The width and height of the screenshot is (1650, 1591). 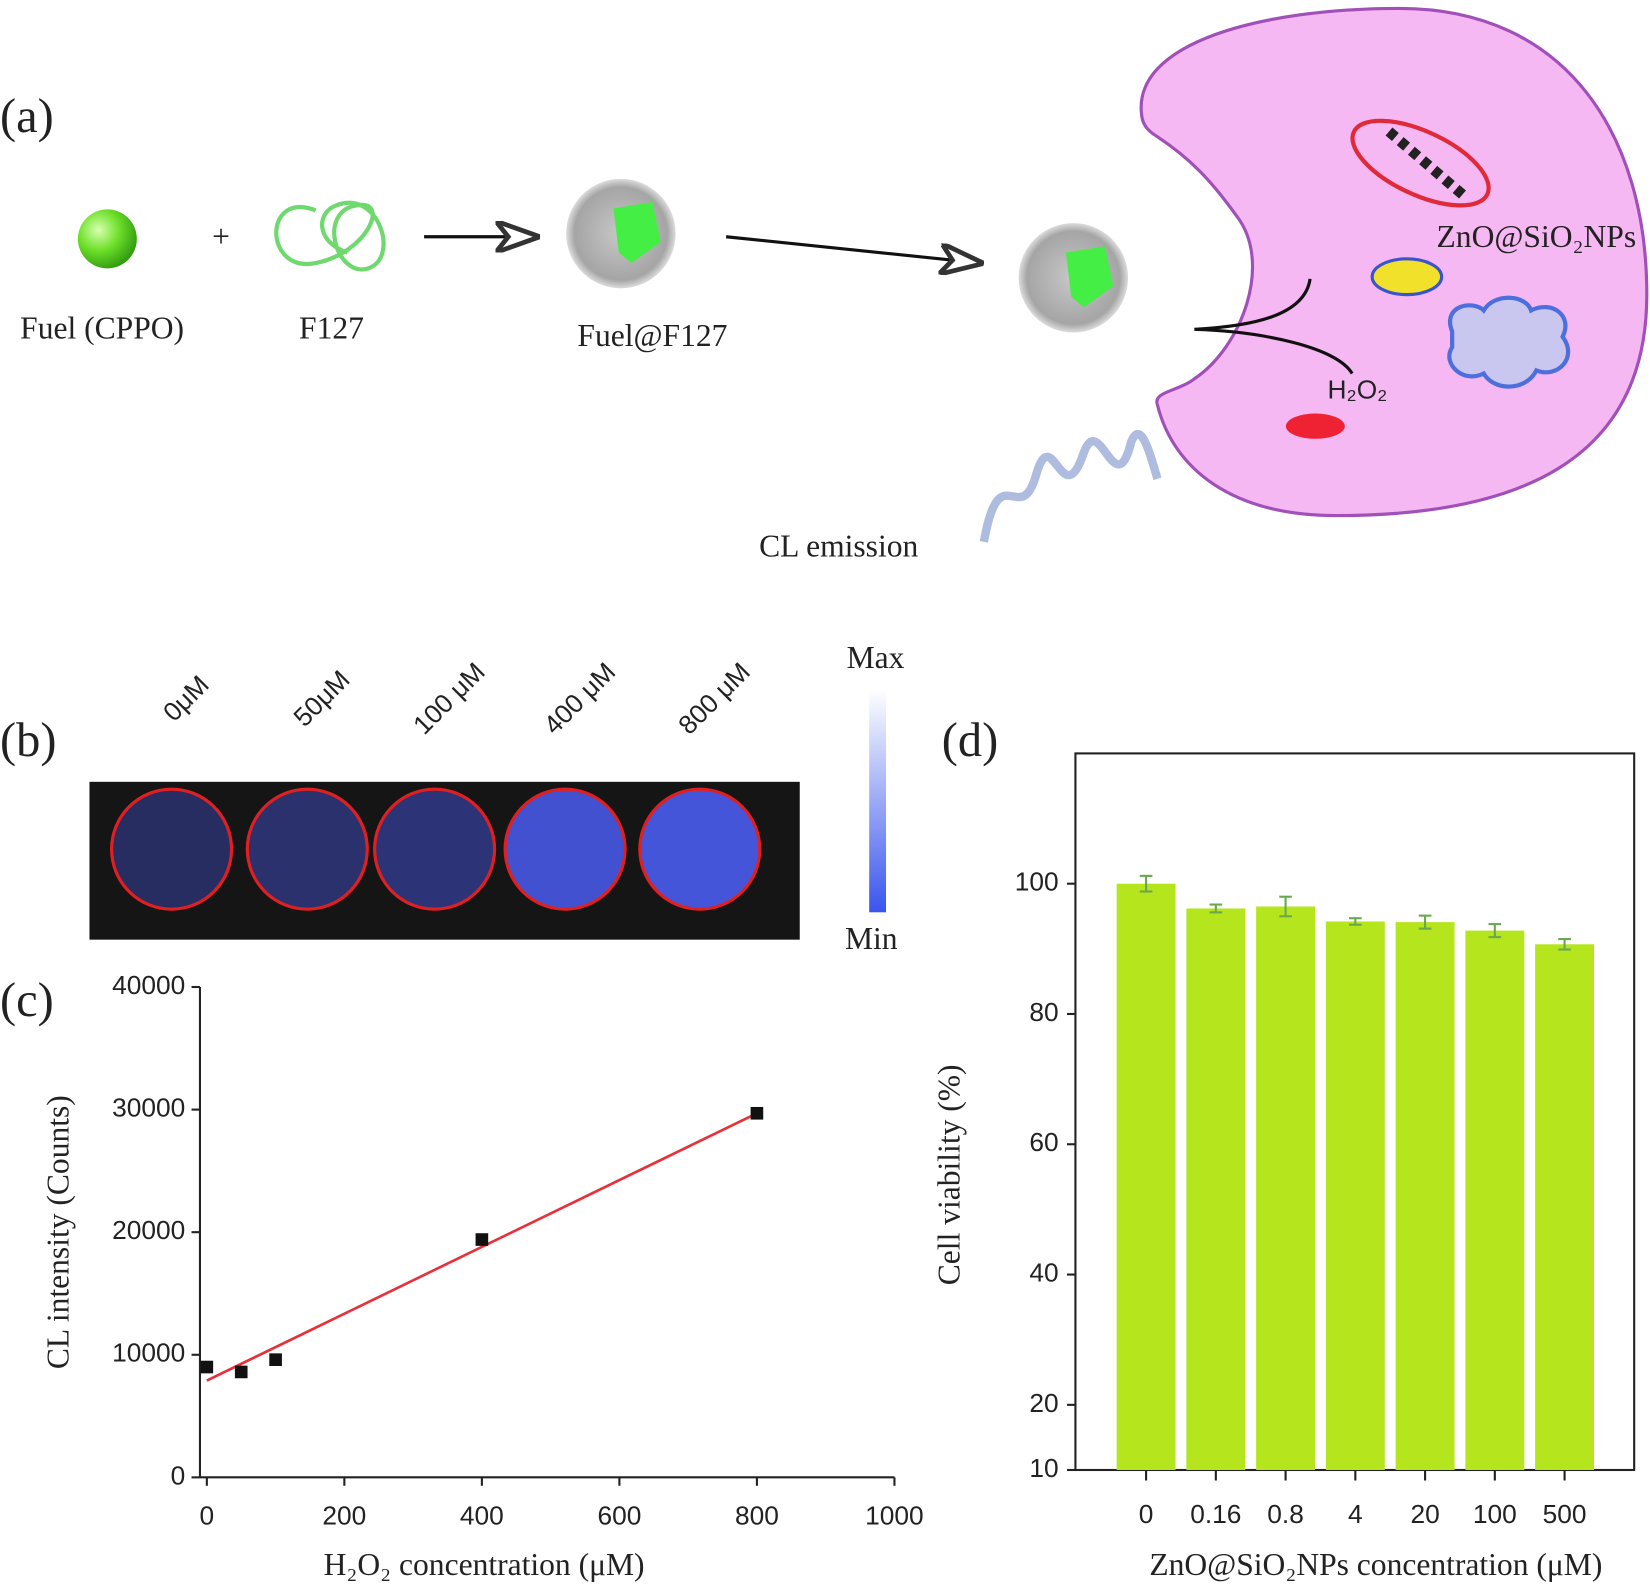 I want to click on x-tick-label: 100, so click(x=1495, y=1514).